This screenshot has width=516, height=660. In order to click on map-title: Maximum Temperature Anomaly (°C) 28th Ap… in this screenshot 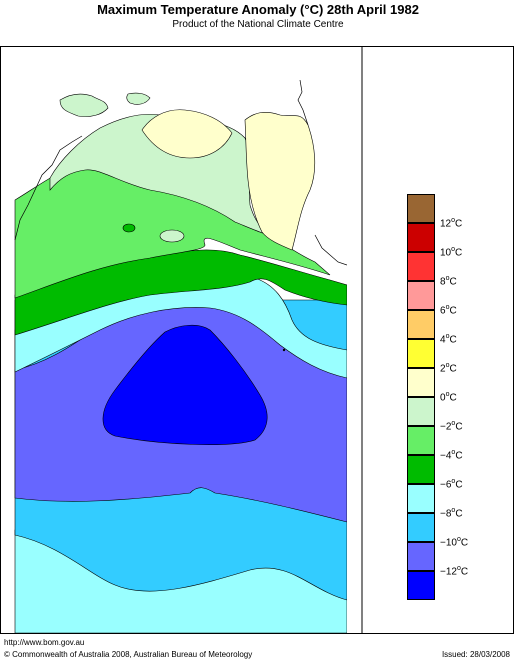, I will do `click(258, 9)`.